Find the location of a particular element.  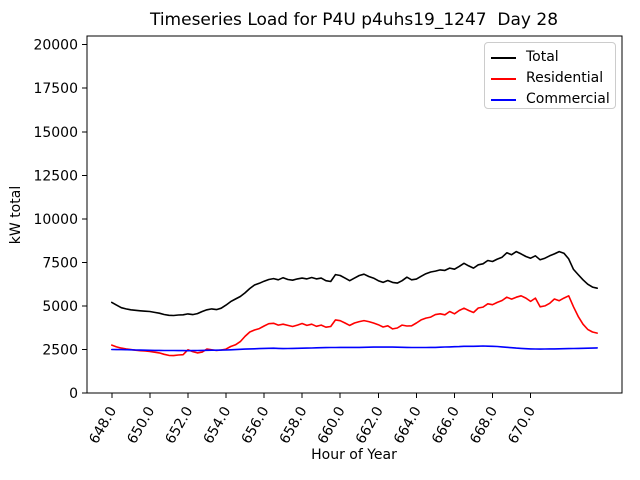

y-tick-label: 15000 is located at coordinates (55, 133).